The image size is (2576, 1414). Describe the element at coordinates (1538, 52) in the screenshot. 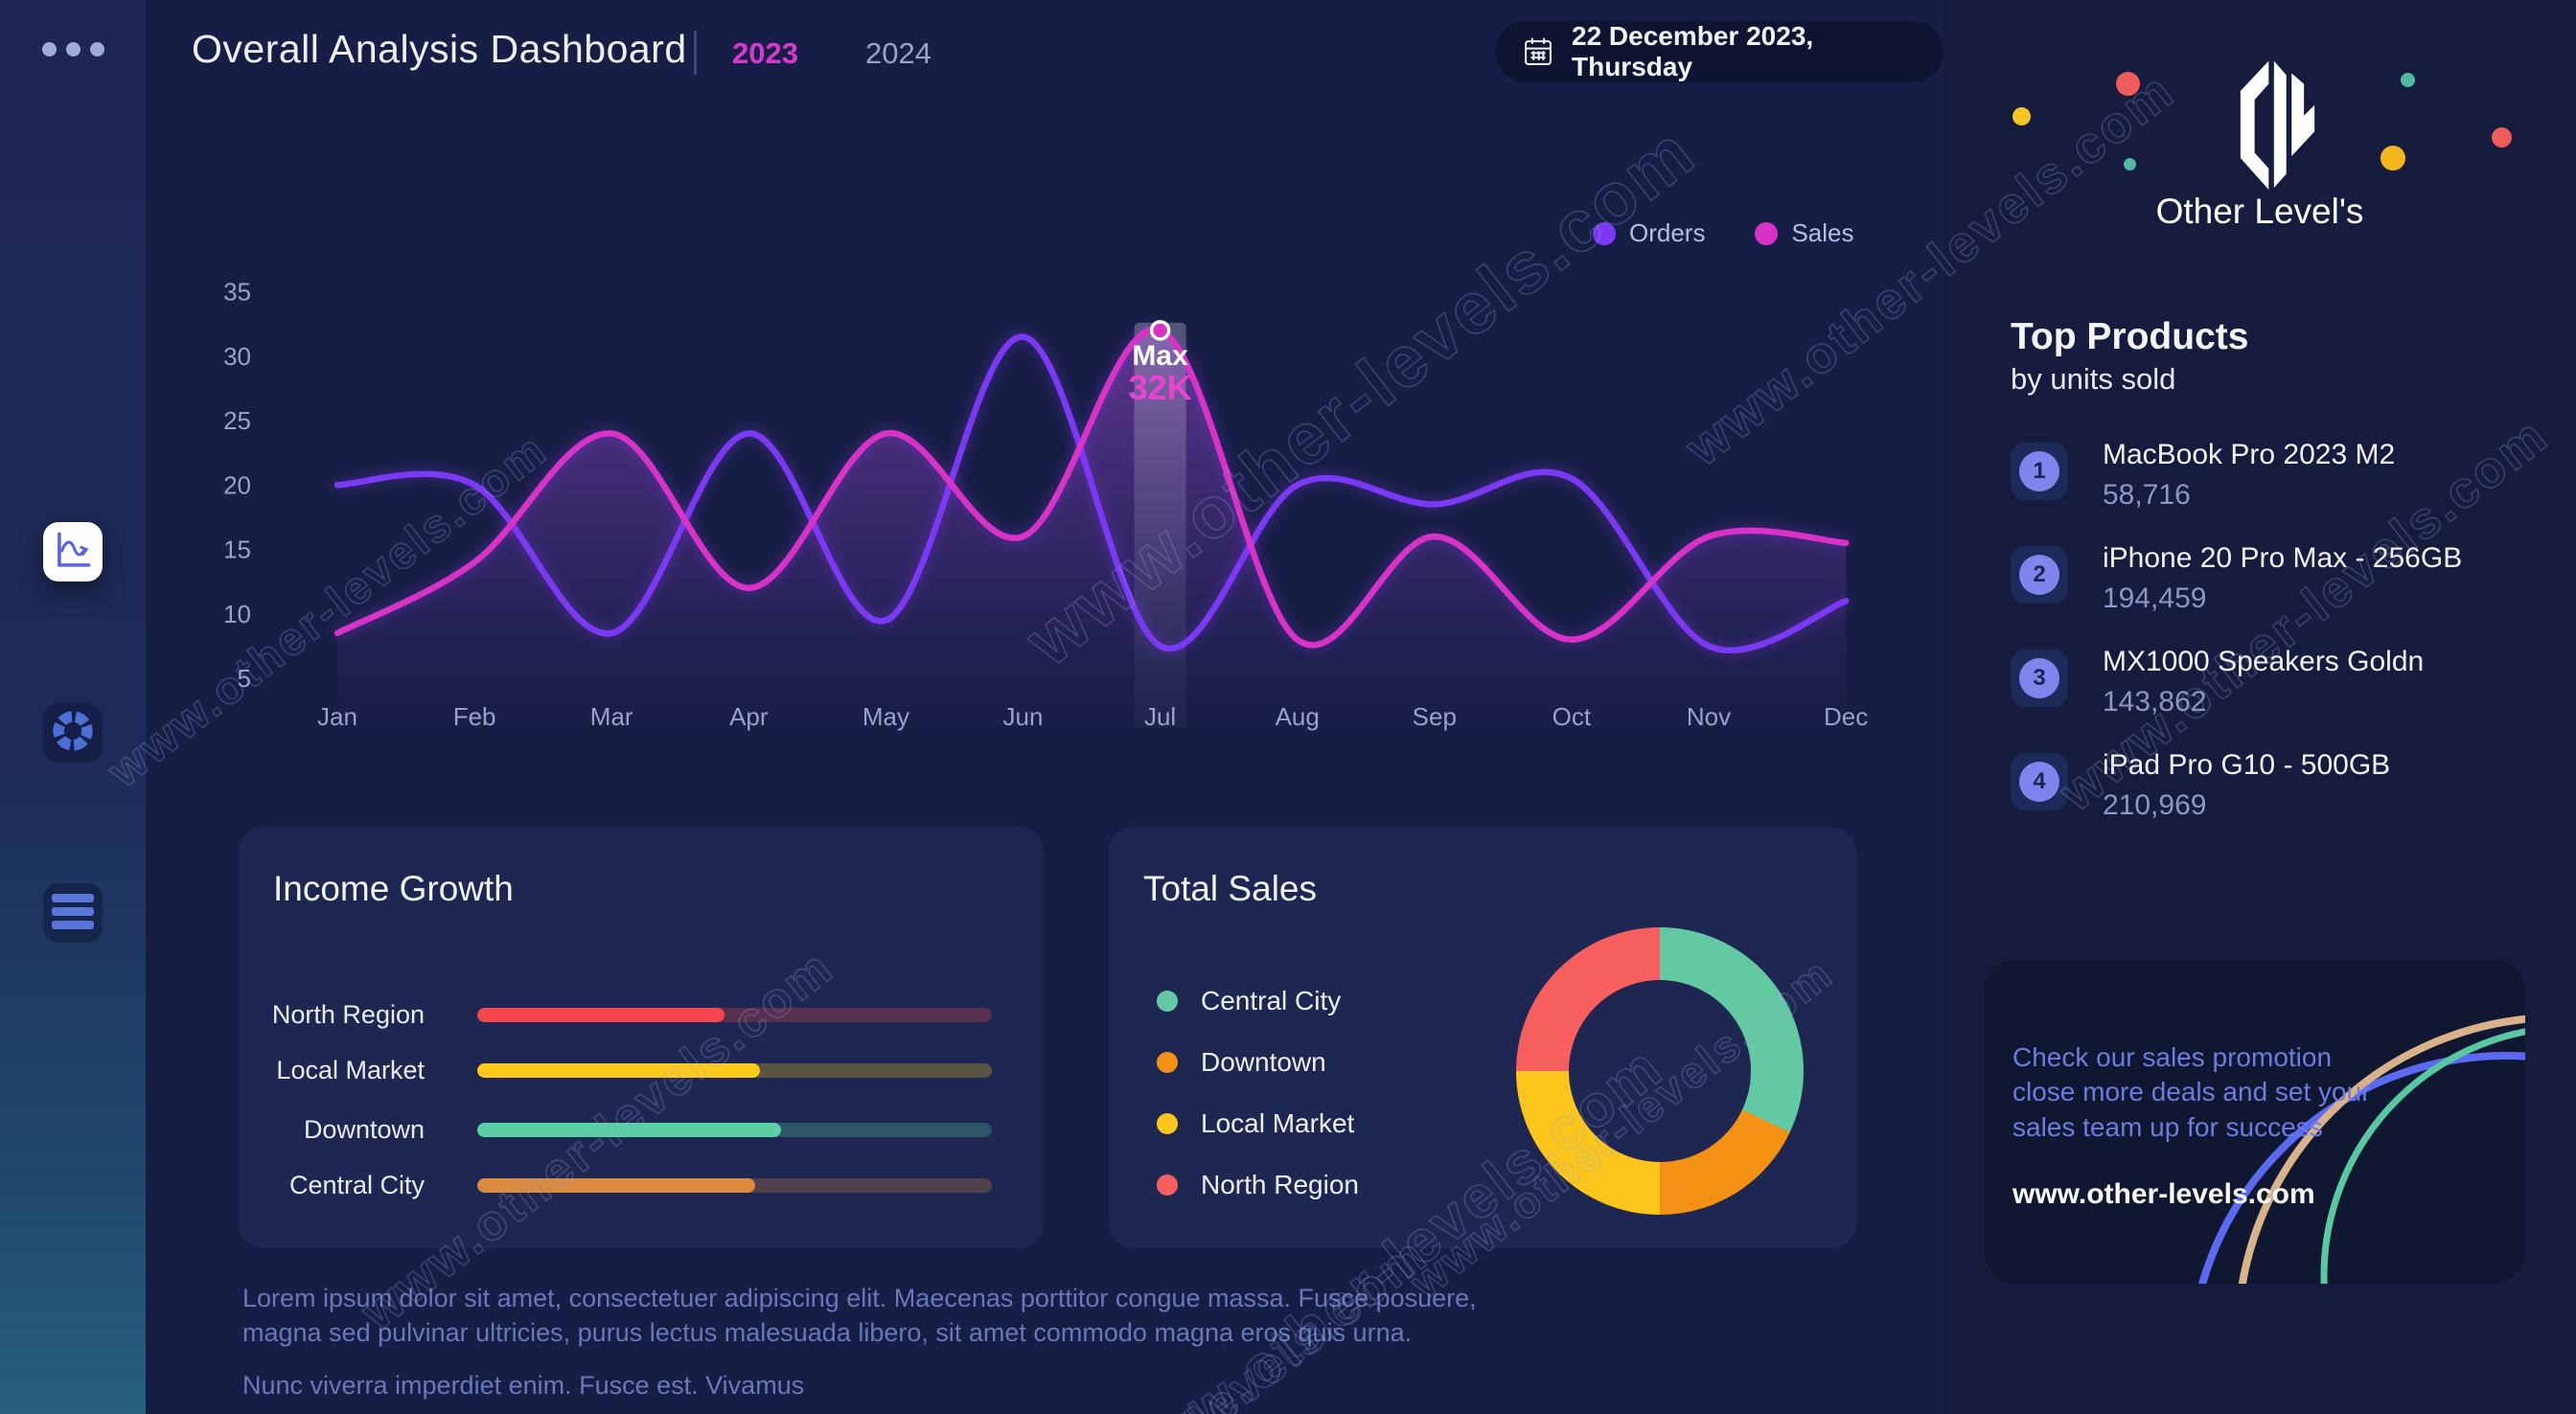

I see `calendar-icon` at that location.